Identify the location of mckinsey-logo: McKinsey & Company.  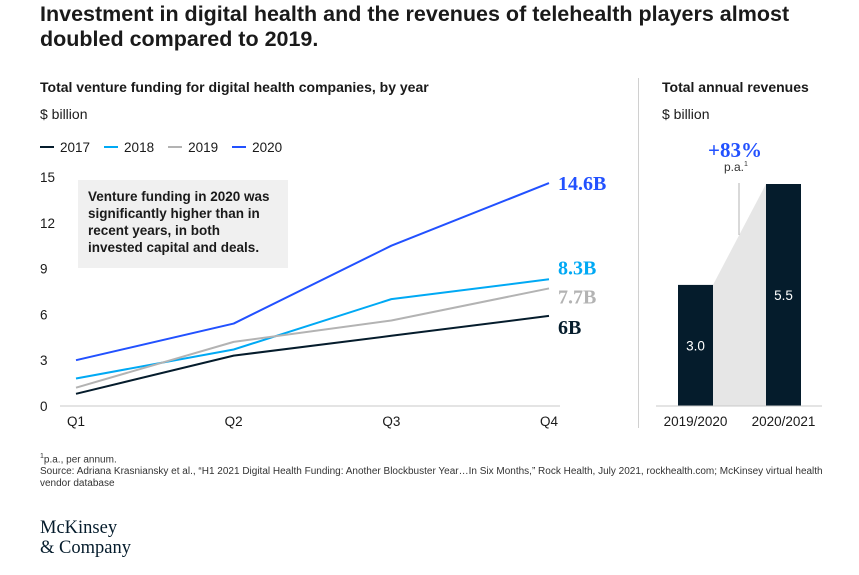
(85, 538).